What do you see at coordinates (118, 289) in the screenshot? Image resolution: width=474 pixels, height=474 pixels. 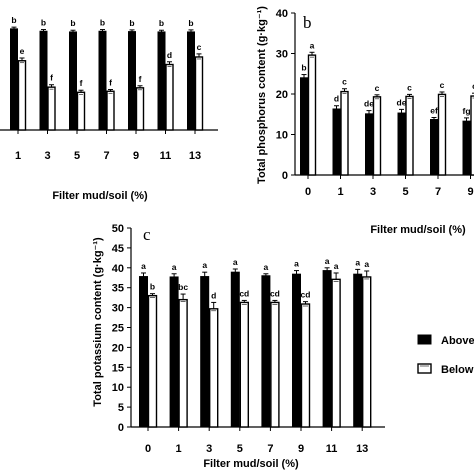 I see `panel-c-y-tick-label-7: 35` at bounding box center [118, 289].